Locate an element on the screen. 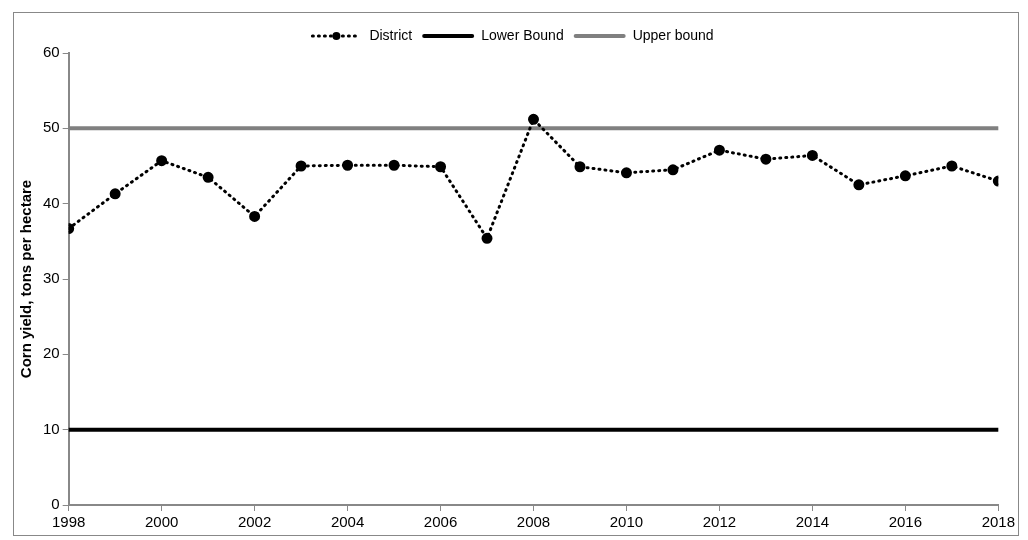  x-tick-label: 2010 is located at coordinates (626, 522).